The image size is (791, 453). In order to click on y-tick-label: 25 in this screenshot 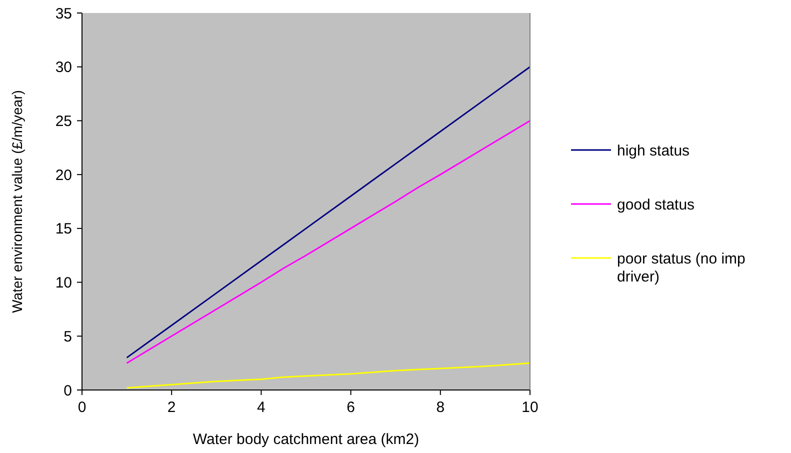, I will do `click(63, 121)`.